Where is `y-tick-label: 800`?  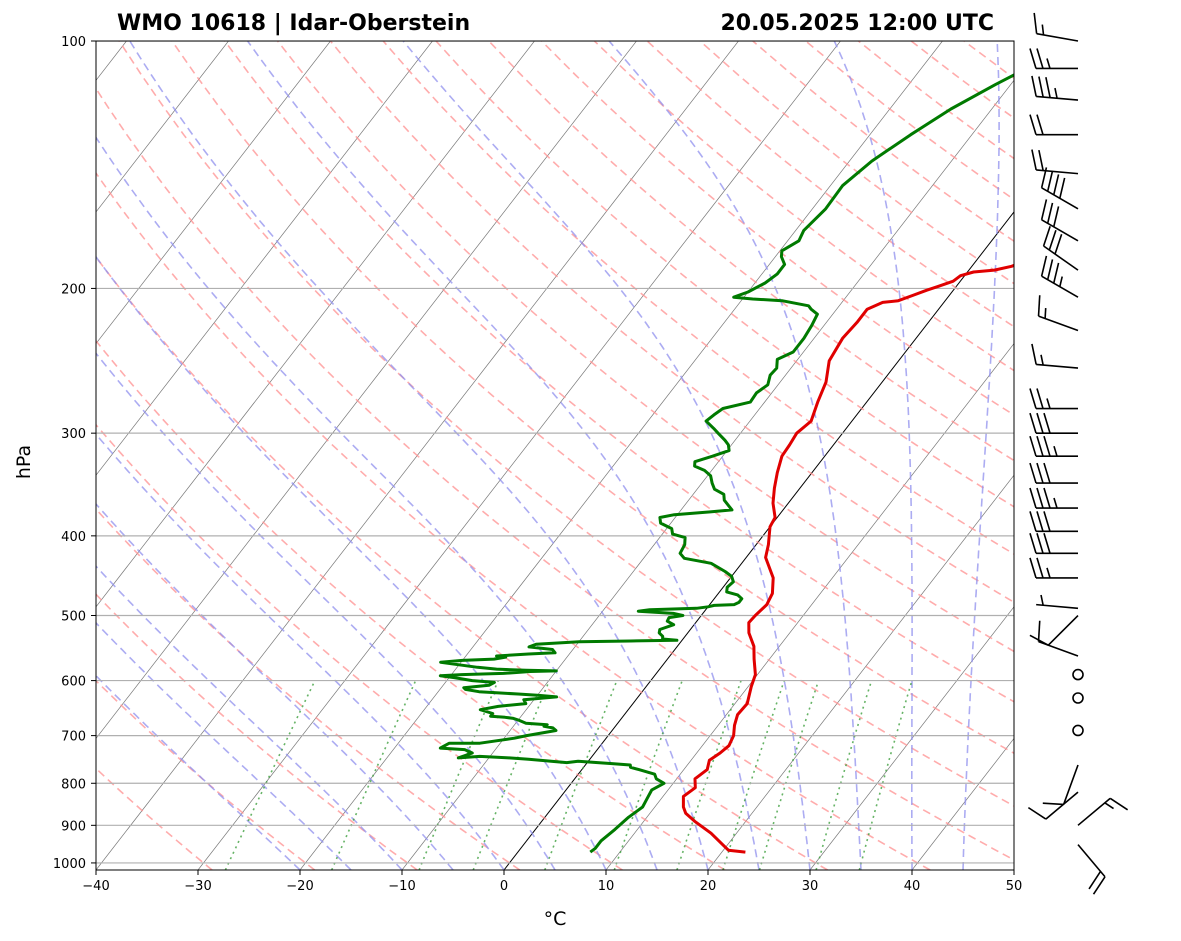
y-tick-label: 800 is located at coordinates (73, 784).